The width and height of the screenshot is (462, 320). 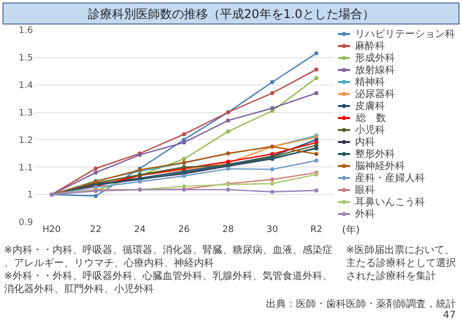 I want to click on legend-label: リハビリテーション科, so click(x=405, y=34).